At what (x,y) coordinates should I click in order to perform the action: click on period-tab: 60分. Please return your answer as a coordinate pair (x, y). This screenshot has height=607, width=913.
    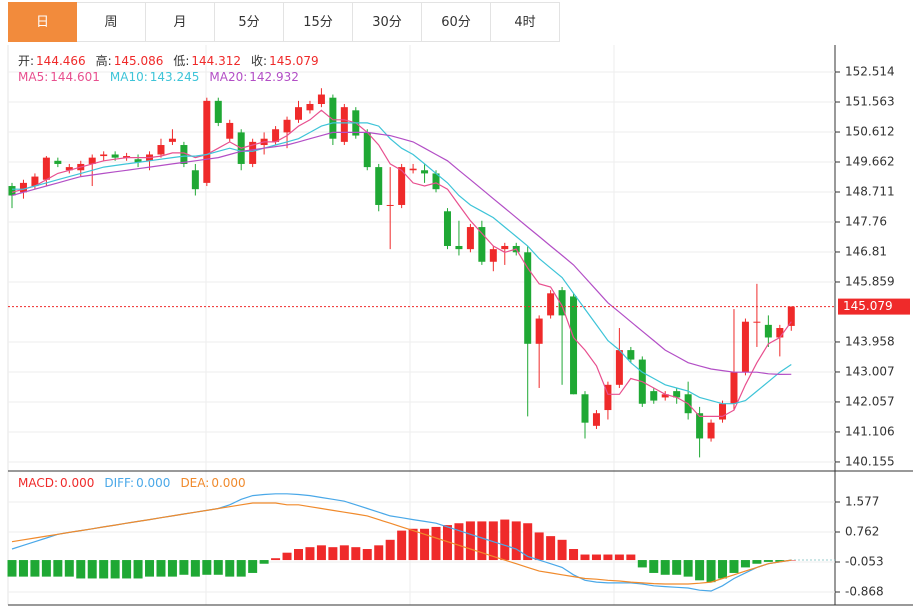
    Looking at the image, I should click on (456, 22).